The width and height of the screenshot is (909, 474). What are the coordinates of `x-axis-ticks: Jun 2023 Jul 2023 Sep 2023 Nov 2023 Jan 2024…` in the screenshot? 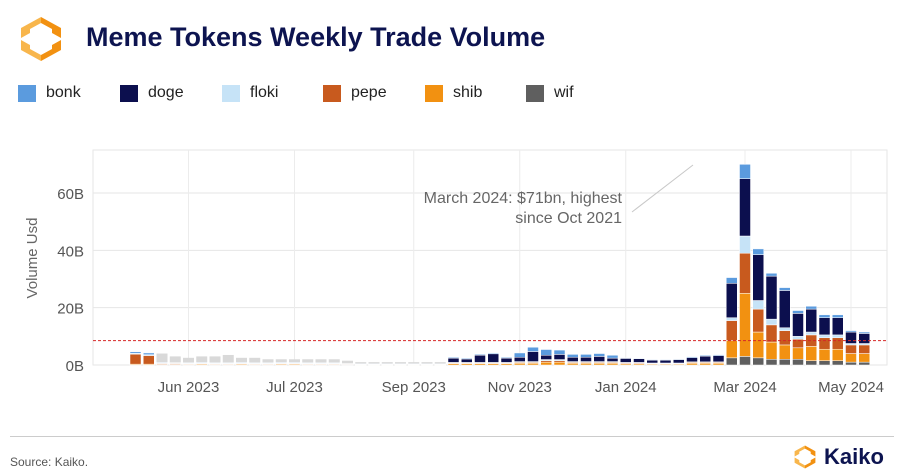 It's located at (521, 387).